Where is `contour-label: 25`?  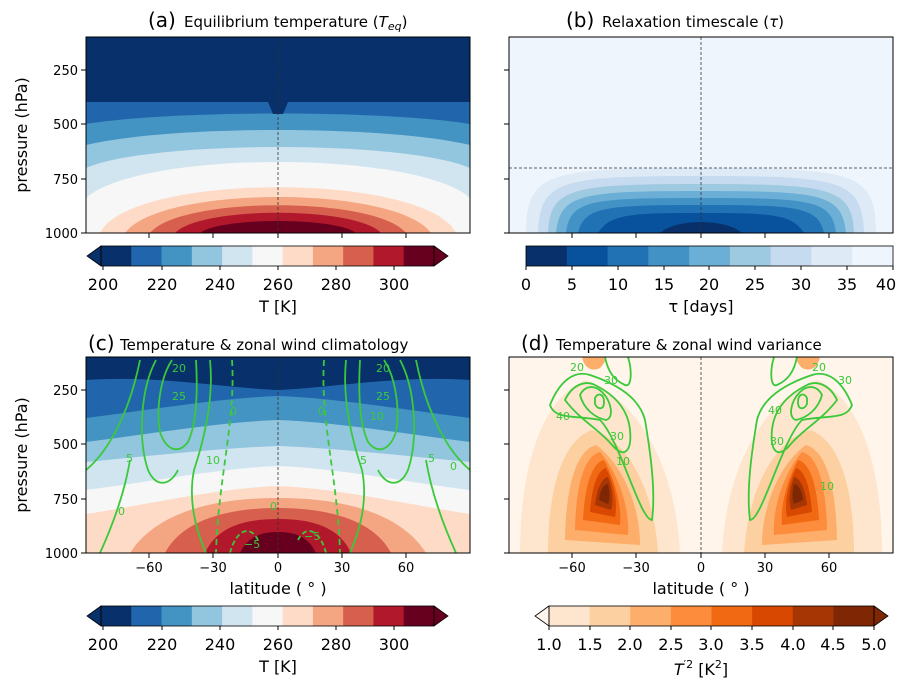
contour-label: 25 is located at coordinates (179, 396).